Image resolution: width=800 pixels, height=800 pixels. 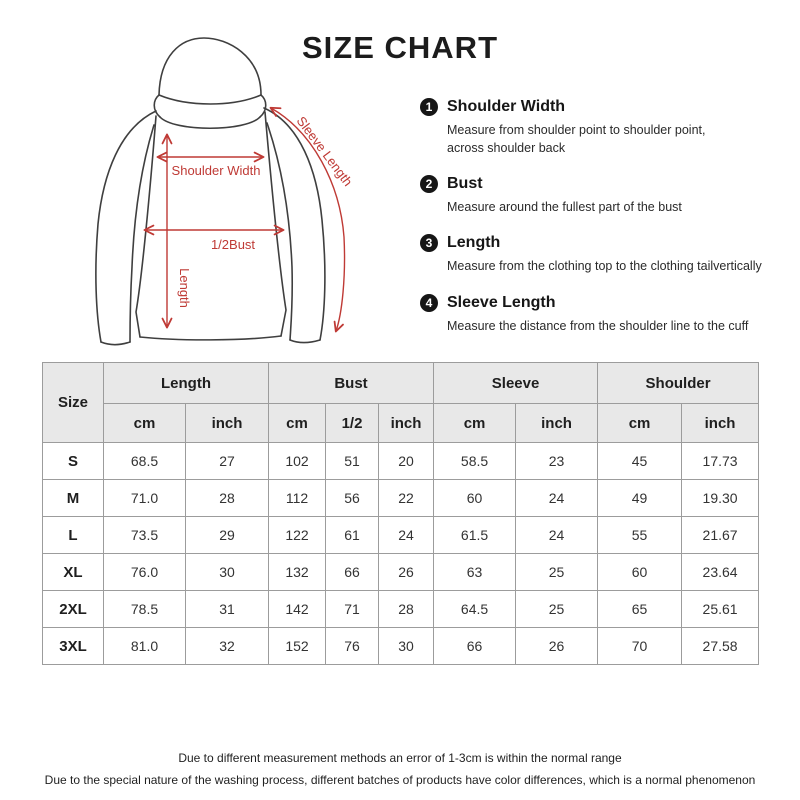 I want to click on table-row: XL 76.0 30 132 66 26 63 25 60 23.64, so click(x=401, y=572).